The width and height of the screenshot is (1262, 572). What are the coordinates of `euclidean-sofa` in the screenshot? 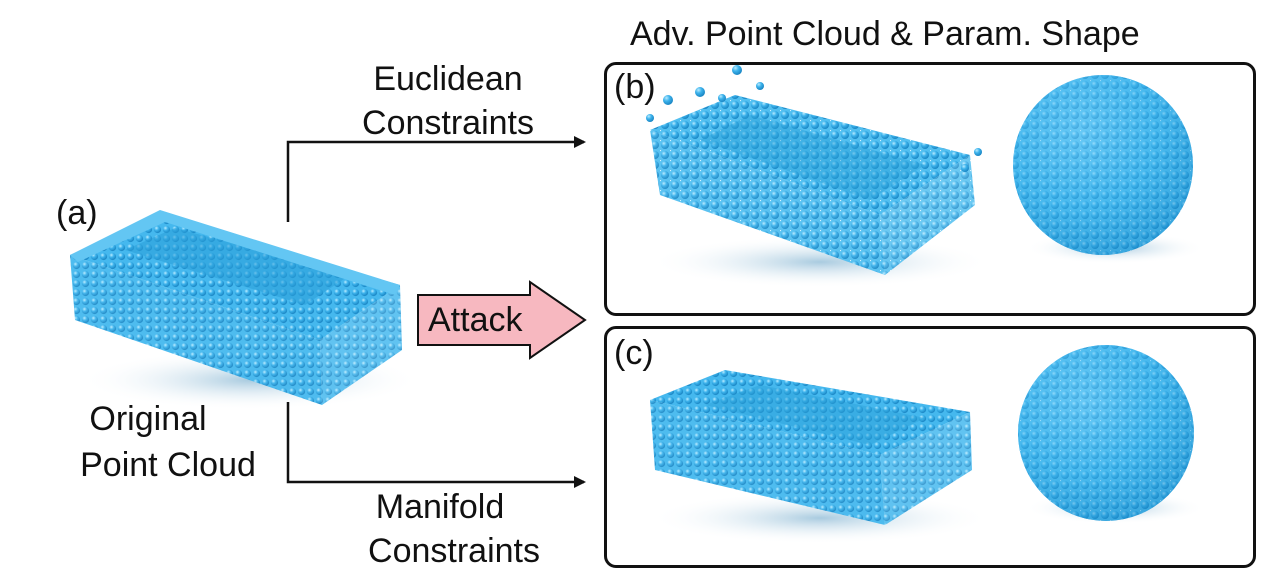 It's located at (818, 176).